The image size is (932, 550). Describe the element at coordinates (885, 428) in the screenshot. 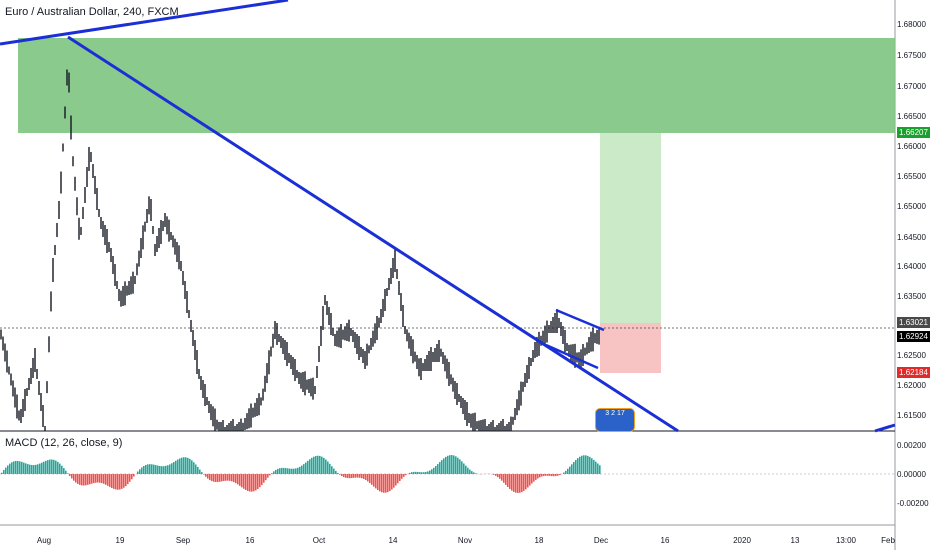

I see `right-trend-line-stub` at that location.